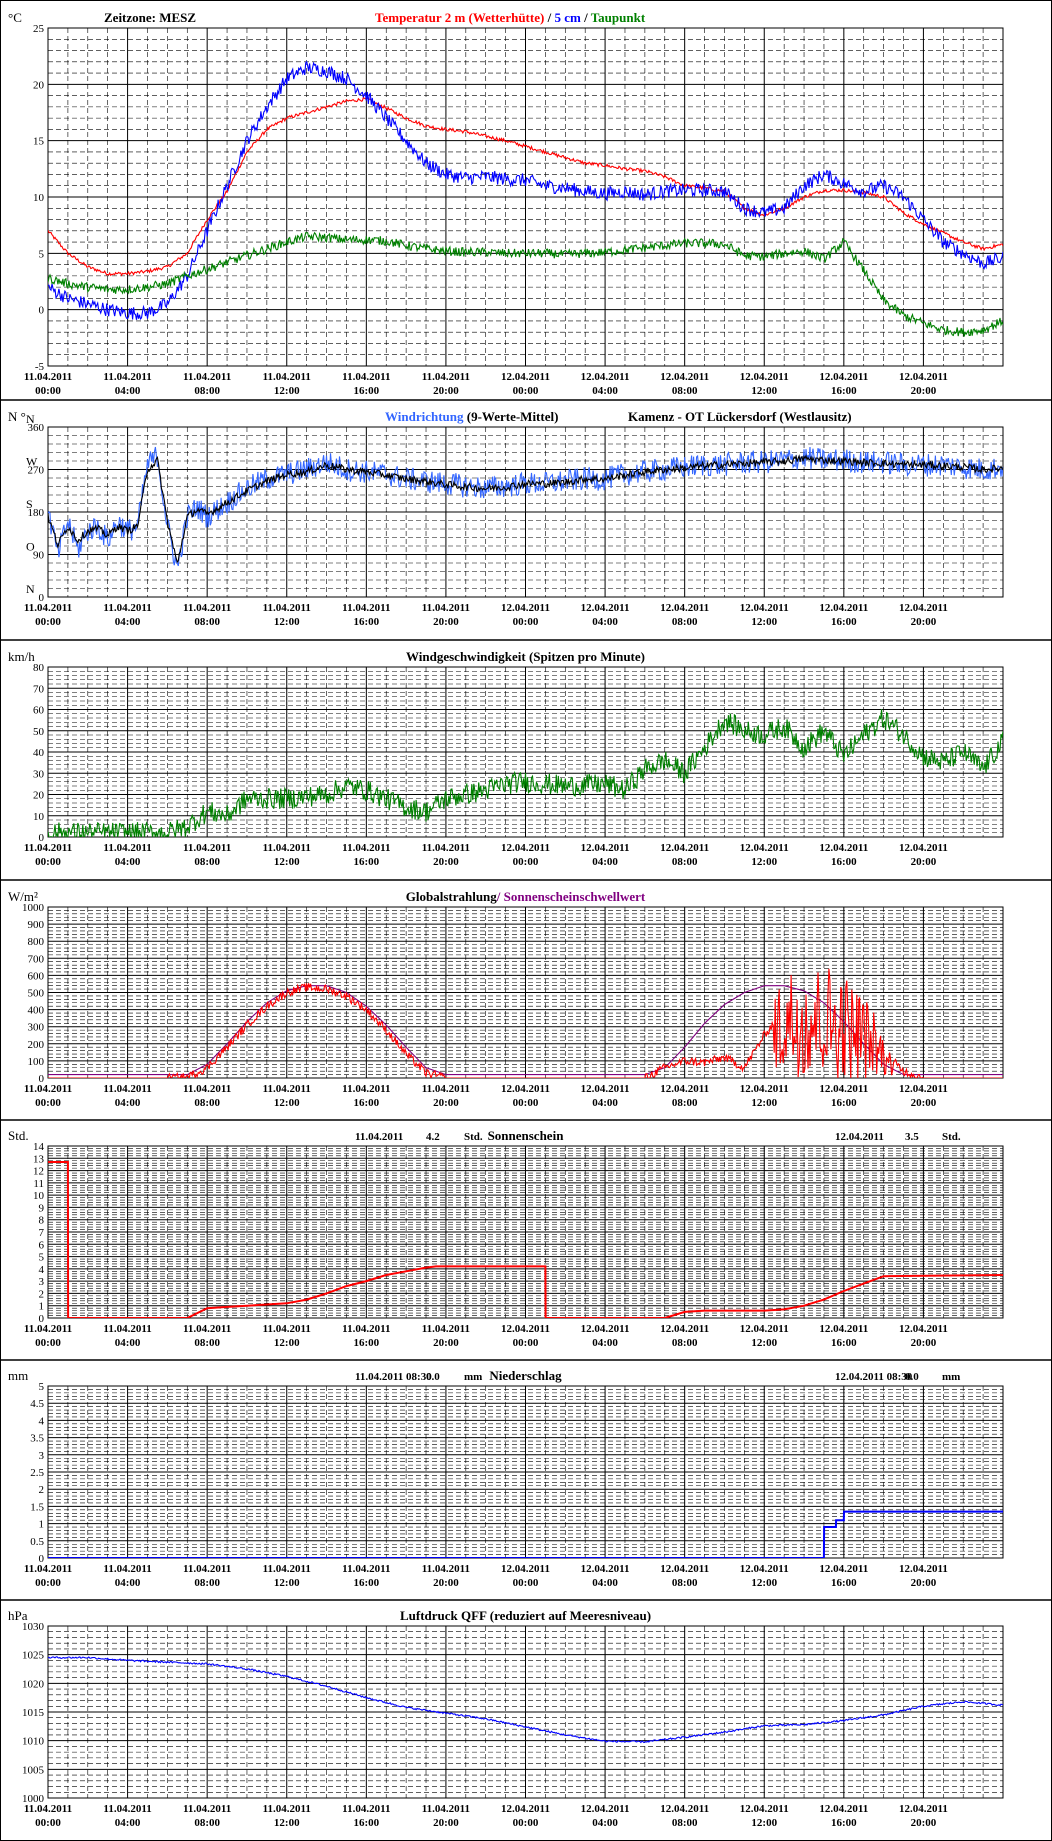 Image resolution: width=1052 pixels, height=1841 pixels. I want to click on y-tick-label: 2, so click(42, 1294).